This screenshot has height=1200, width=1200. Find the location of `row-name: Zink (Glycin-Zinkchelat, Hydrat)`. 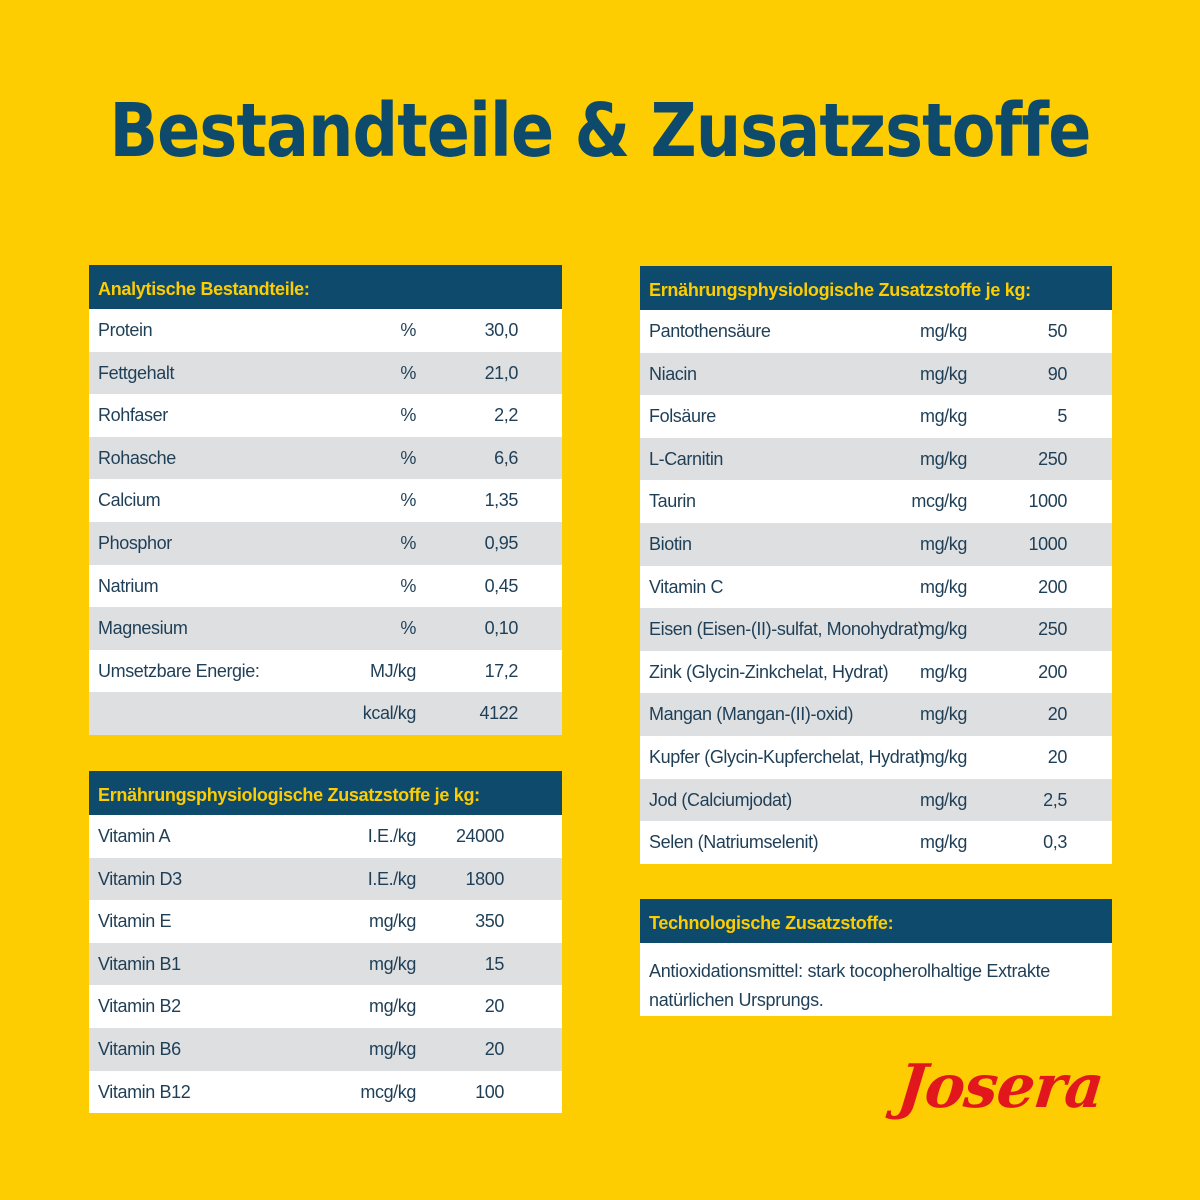

row-name: Zink (Glycin-Zinkchelat, Hydrat) is located at coordinates (769, 671).